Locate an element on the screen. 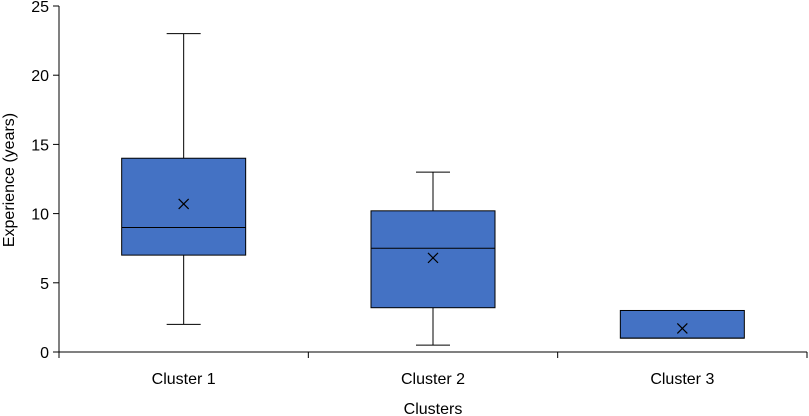 Image resolution: width=809 pixels, height=416 pixels. y-tick-label: 15 is located at coordinates (40, 145).